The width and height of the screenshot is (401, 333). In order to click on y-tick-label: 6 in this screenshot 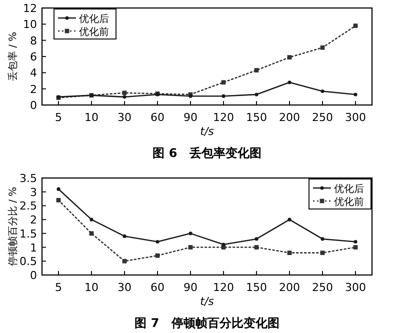, I will do `click(33, 57)`.